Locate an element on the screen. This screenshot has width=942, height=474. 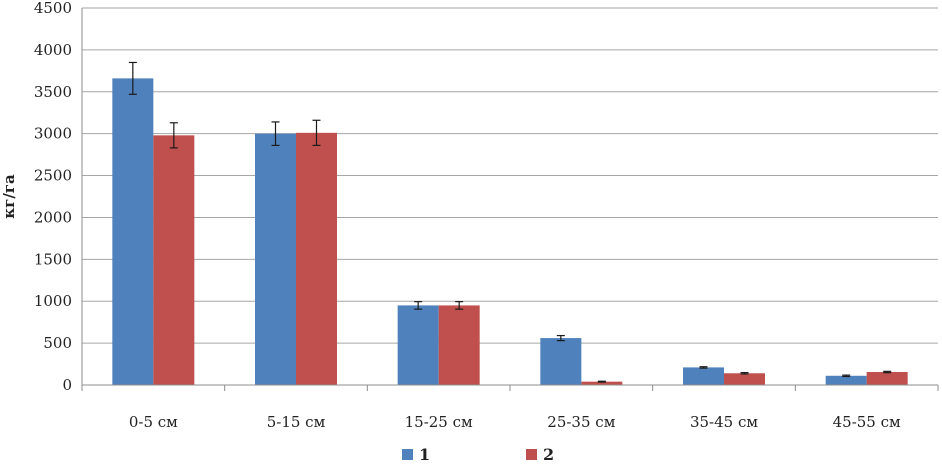
y-tick-label: 2500 is located at coordinates (53, 176).